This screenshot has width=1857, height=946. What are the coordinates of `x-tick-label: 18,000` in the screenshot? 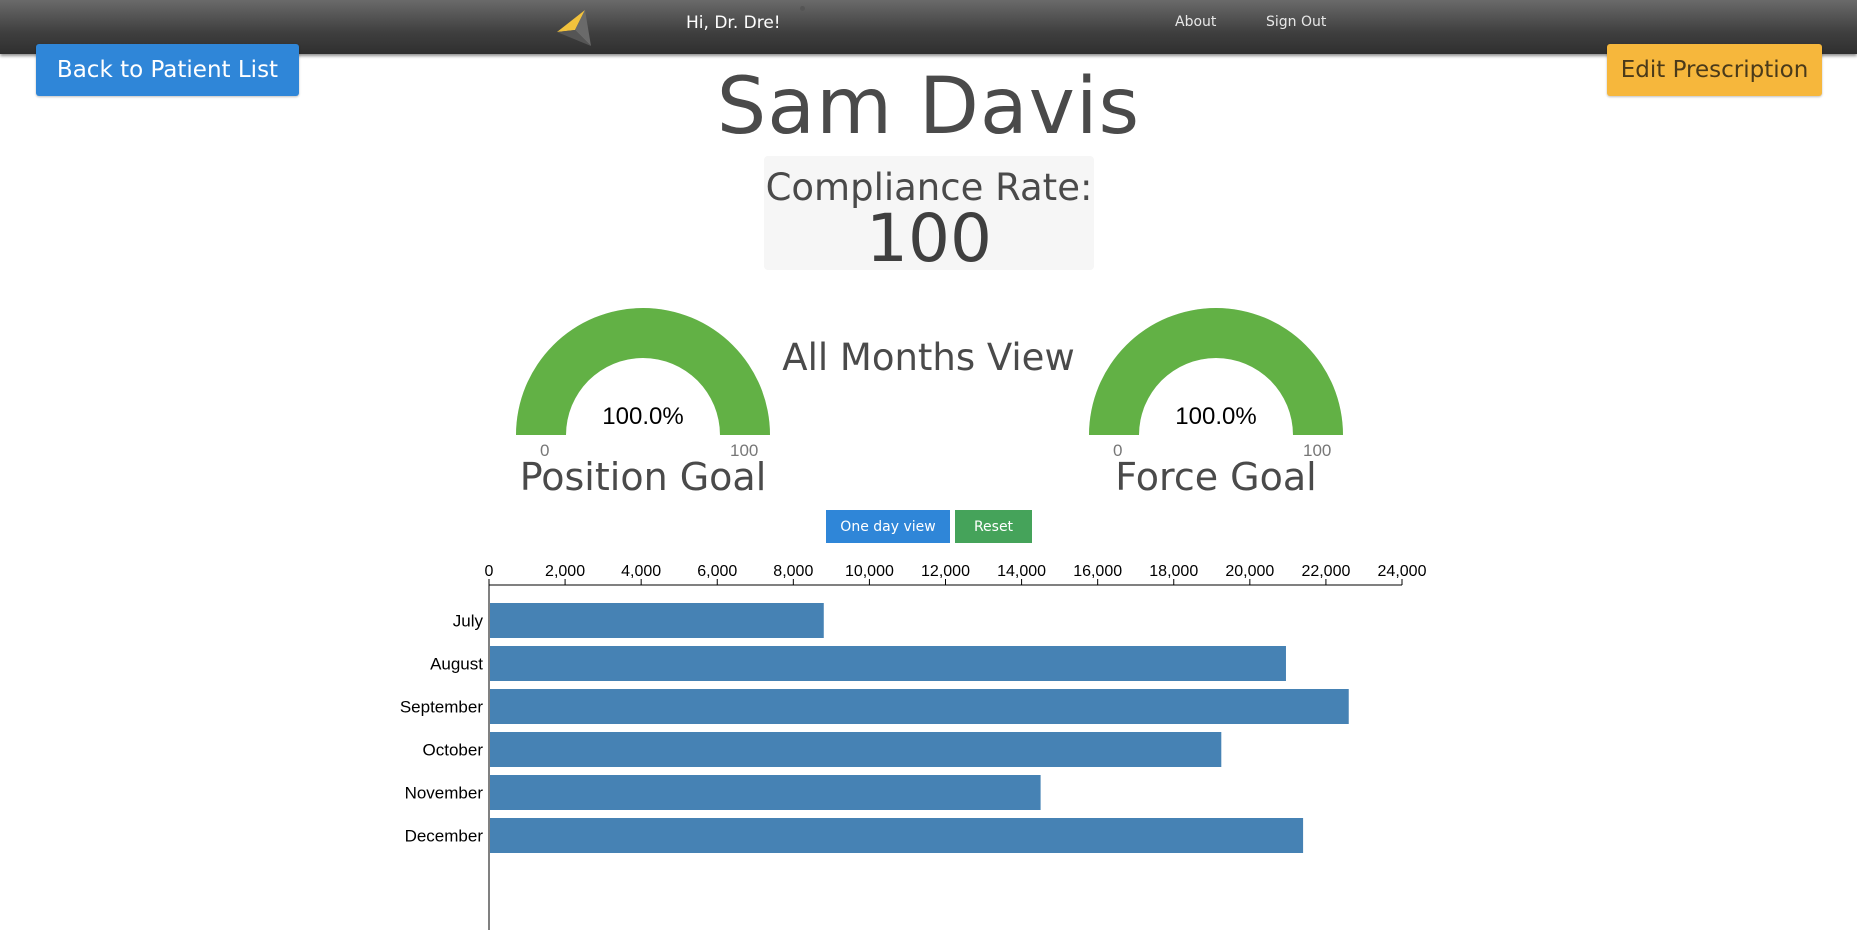 It's located at (1173, 571).